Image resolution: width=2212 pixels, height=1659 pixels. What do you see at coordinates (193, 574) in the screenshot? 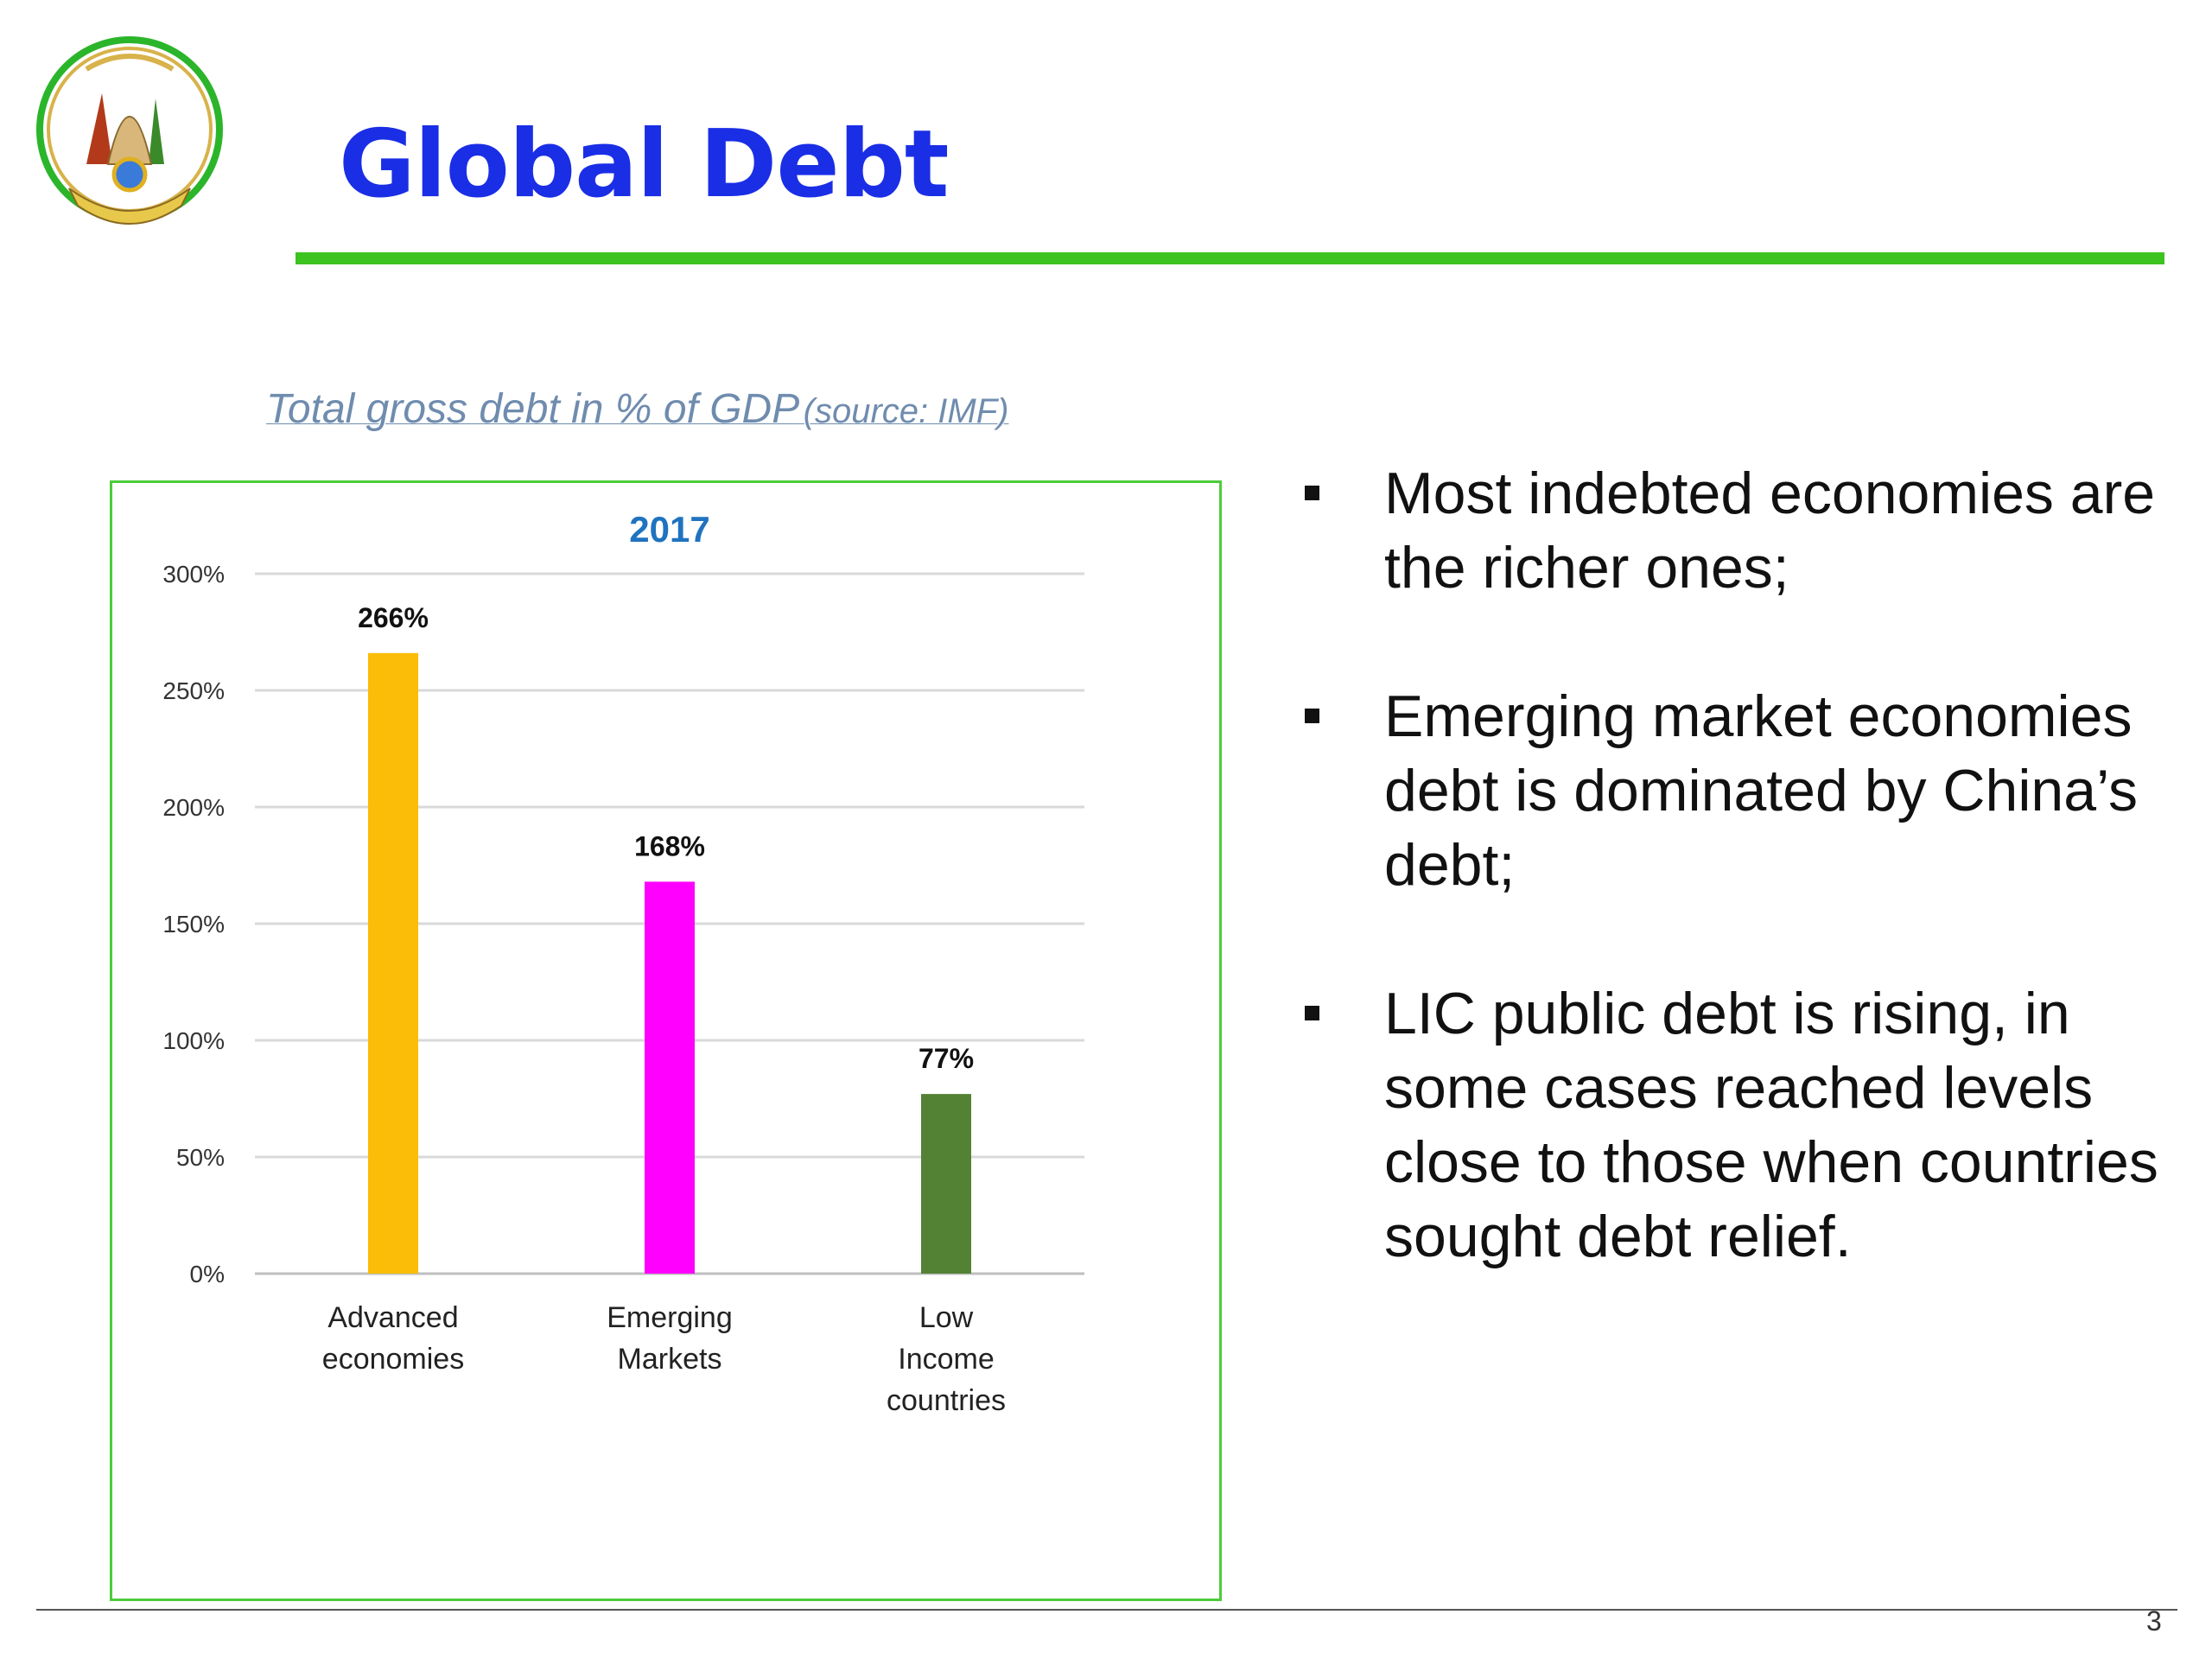
I see `y-tick-label: 300%` at bounding box center [193, 574].